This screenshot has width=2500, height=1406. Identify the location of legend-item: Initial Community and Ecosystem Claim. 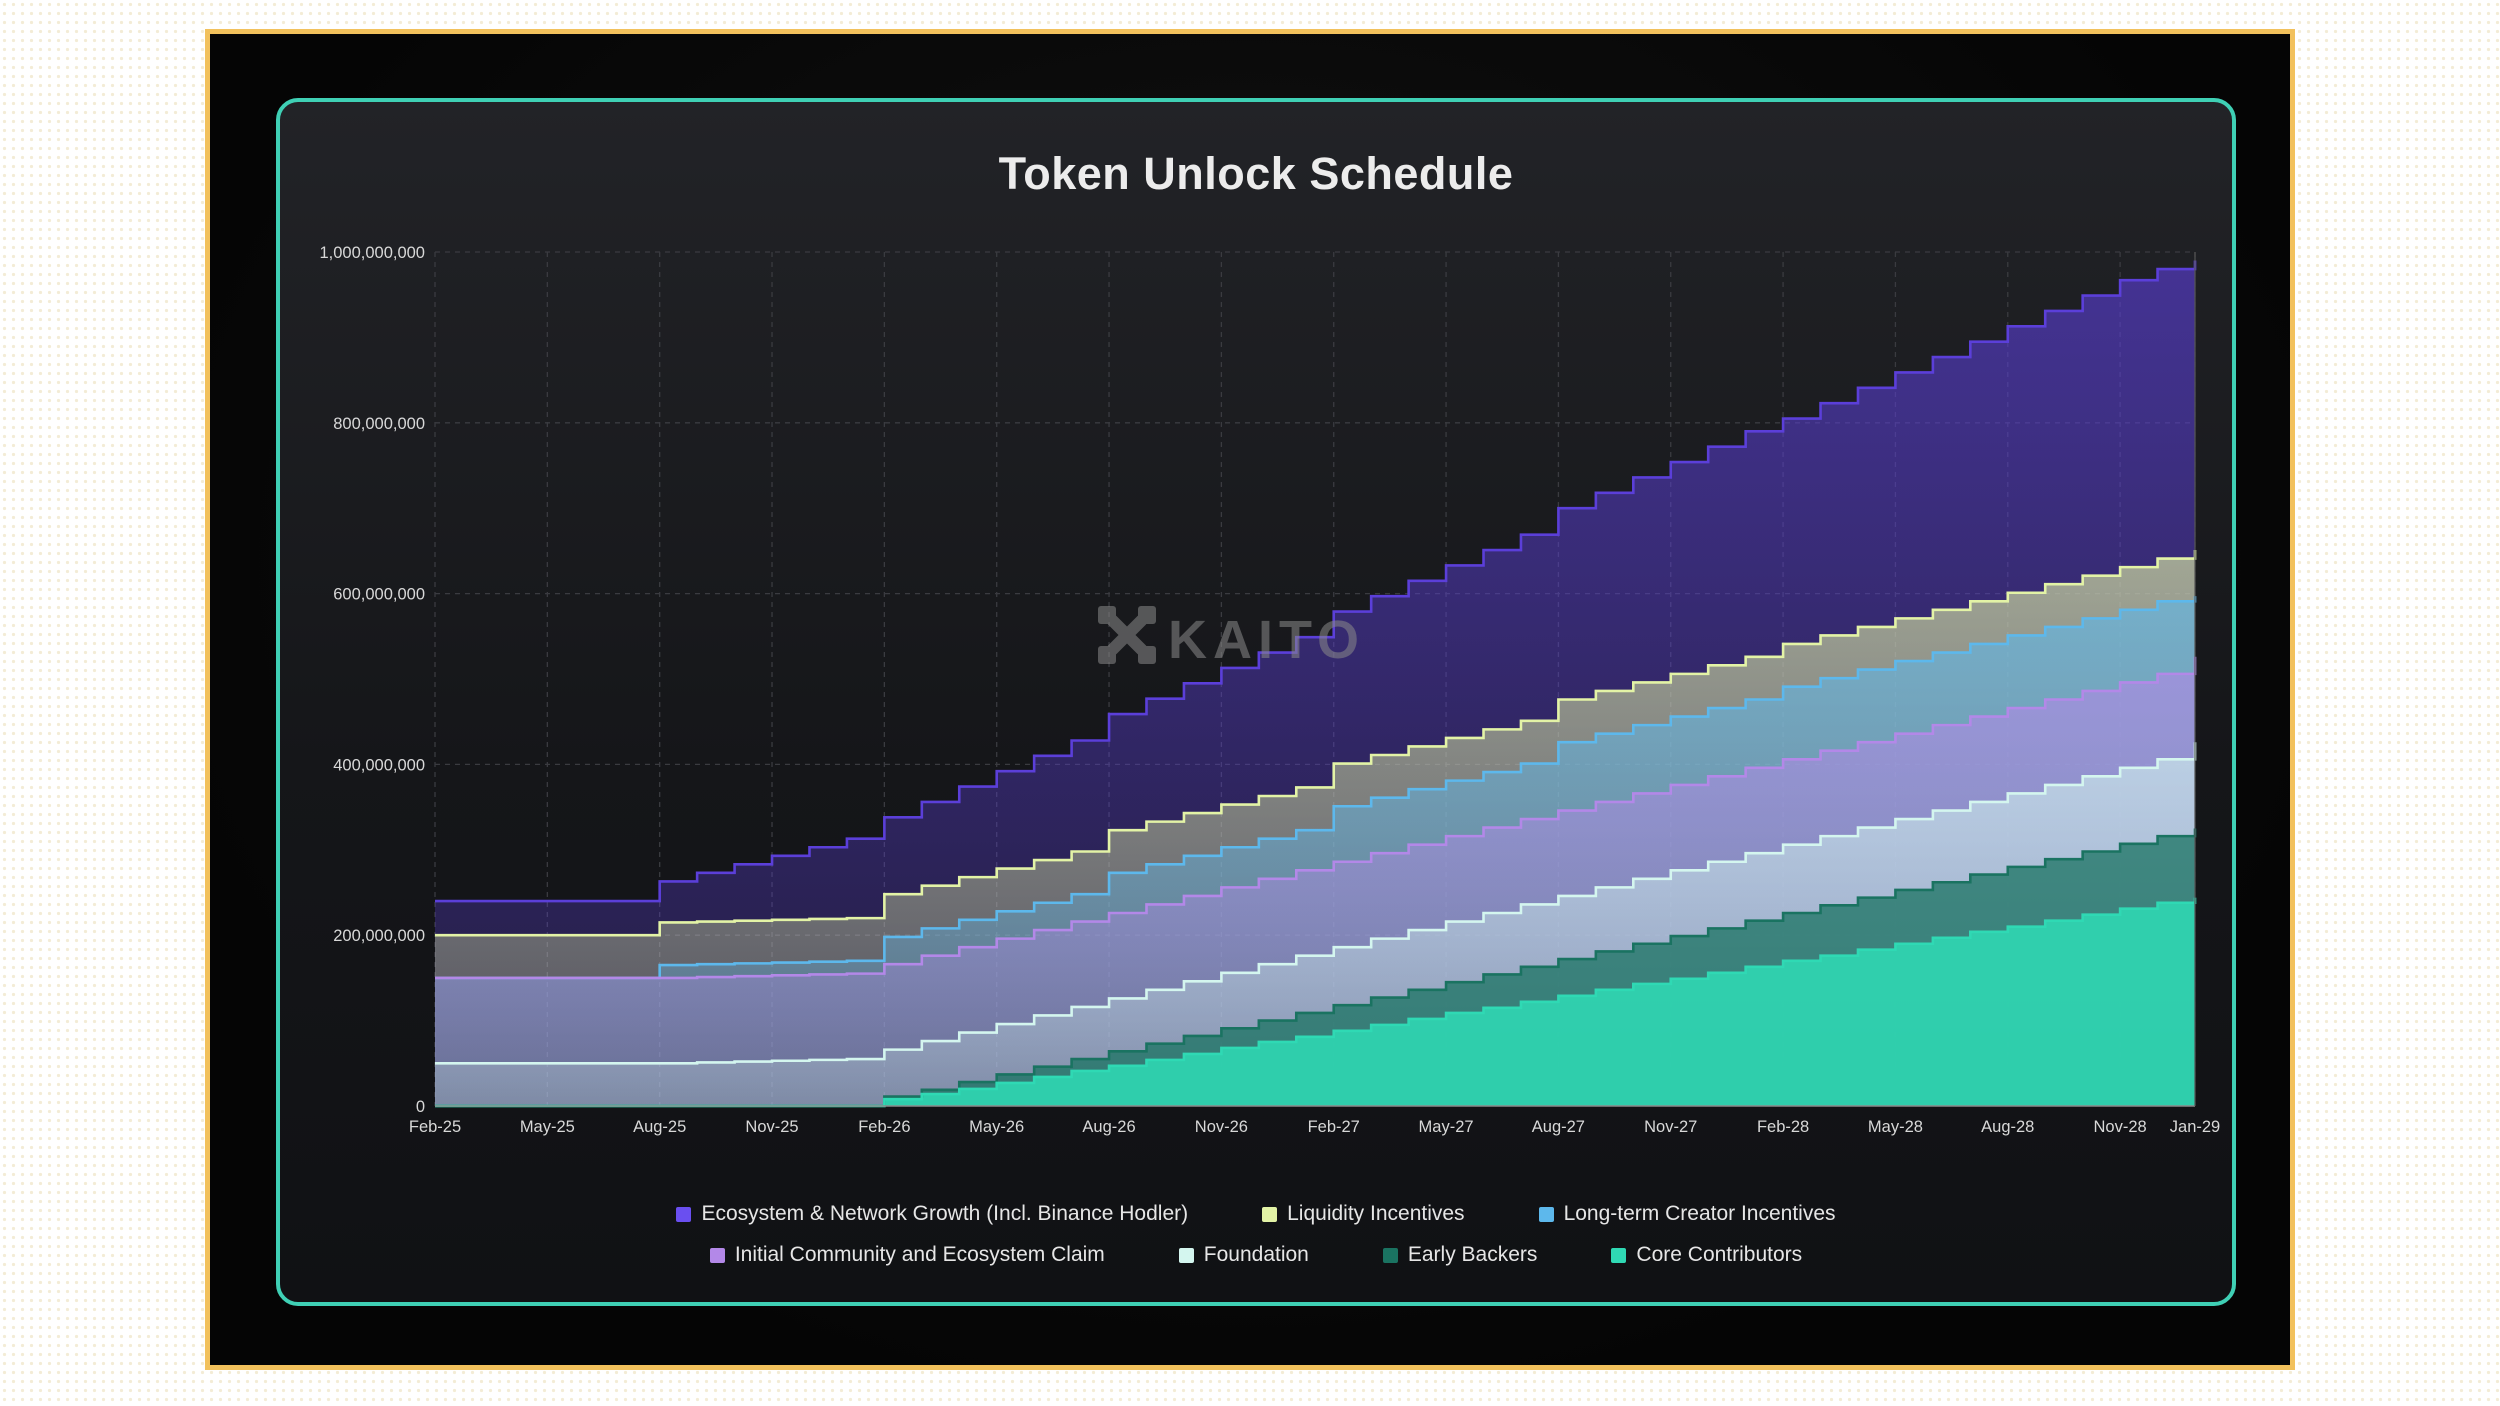
(907, 1255).